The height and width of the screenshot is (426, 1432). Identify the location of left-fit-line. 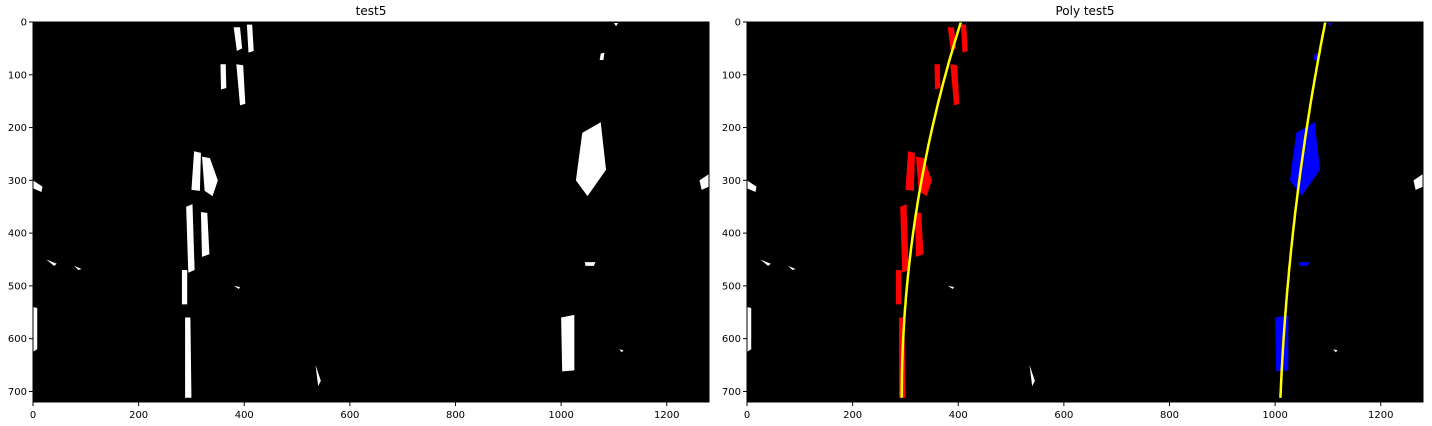
(931, 209).